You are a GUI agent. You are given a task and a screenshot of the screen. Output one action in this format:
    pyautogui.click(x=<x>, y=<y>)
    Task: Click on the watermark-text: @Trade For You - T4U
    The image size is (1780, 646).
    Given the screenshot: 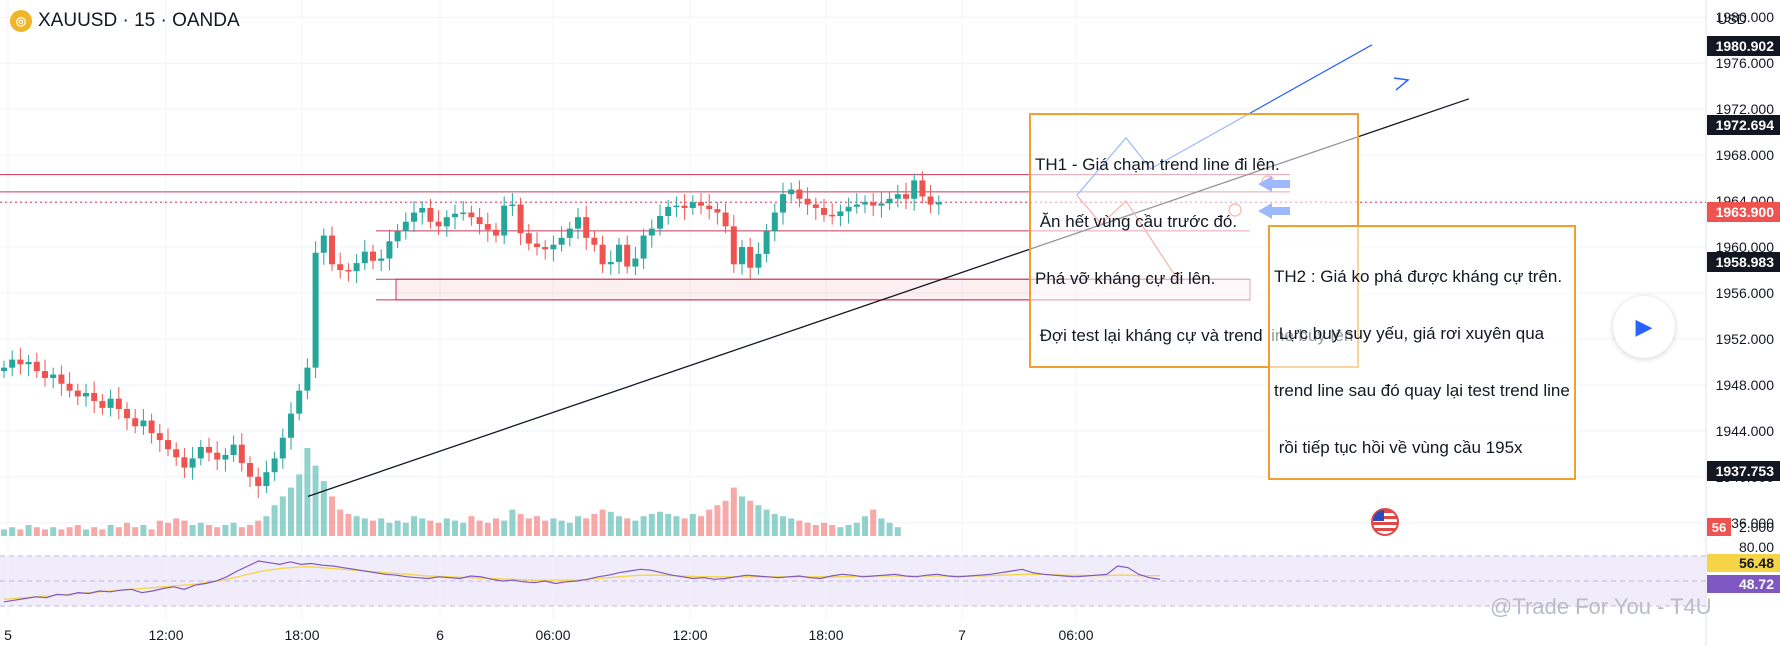 What is the action you would take?
    pyautogui.click(x=1601, y=606)
    